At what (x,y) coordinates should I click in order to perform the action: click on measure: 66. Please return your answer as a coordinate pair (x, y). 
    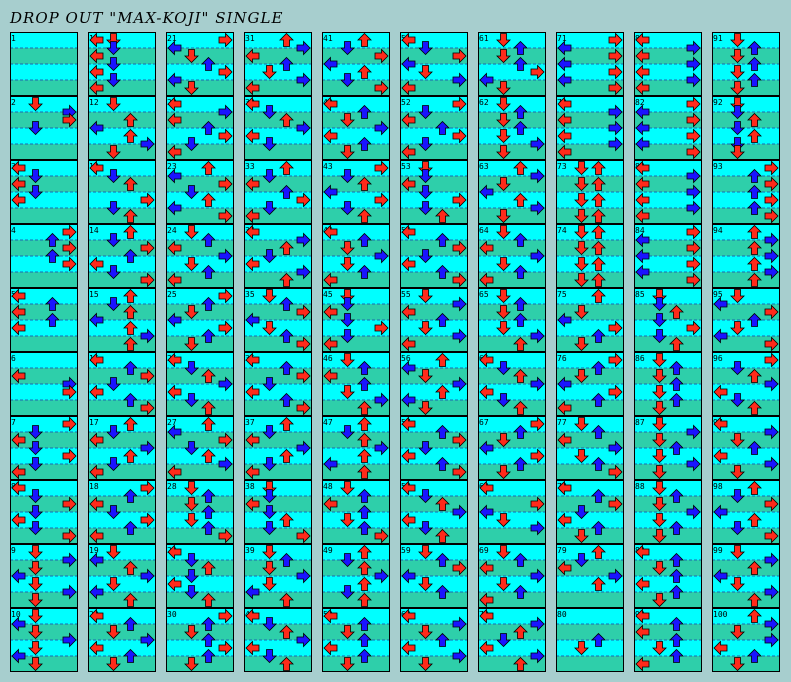
    Looking at the image, I should click on (512, 384).